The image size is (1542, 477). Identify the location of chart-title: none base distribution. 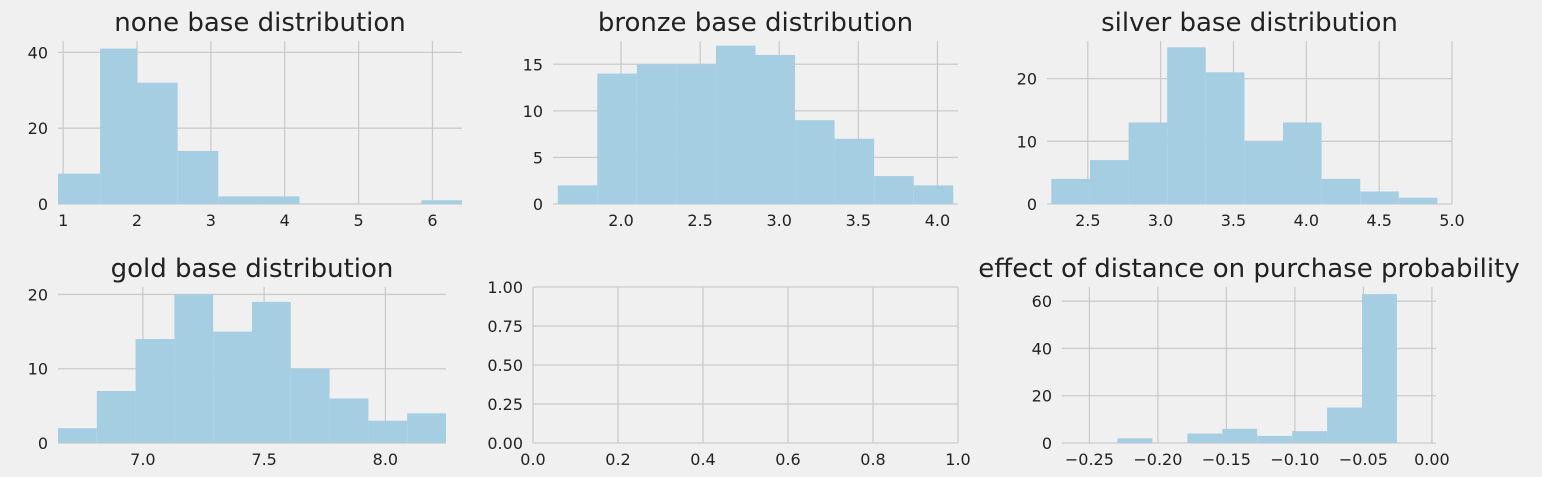
(260, 23).